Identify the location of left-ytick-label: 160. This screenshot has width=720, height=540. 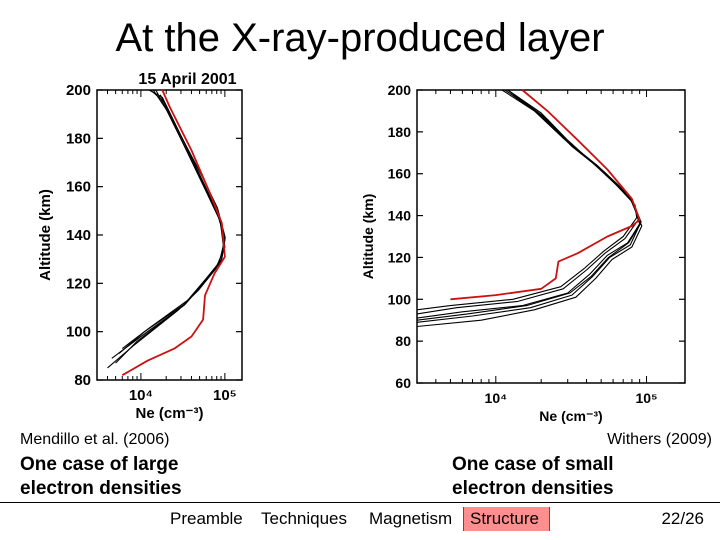
(78, 187).